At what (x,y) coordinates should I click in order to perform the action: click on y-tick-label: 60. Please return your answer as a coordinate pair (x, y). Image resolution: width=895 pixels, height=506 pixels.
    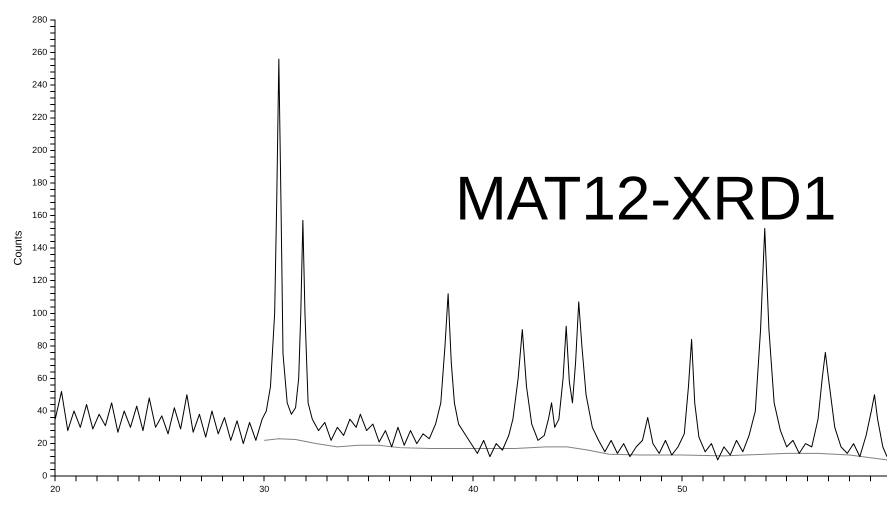
    Looking at the image, I should click on (42, 377).